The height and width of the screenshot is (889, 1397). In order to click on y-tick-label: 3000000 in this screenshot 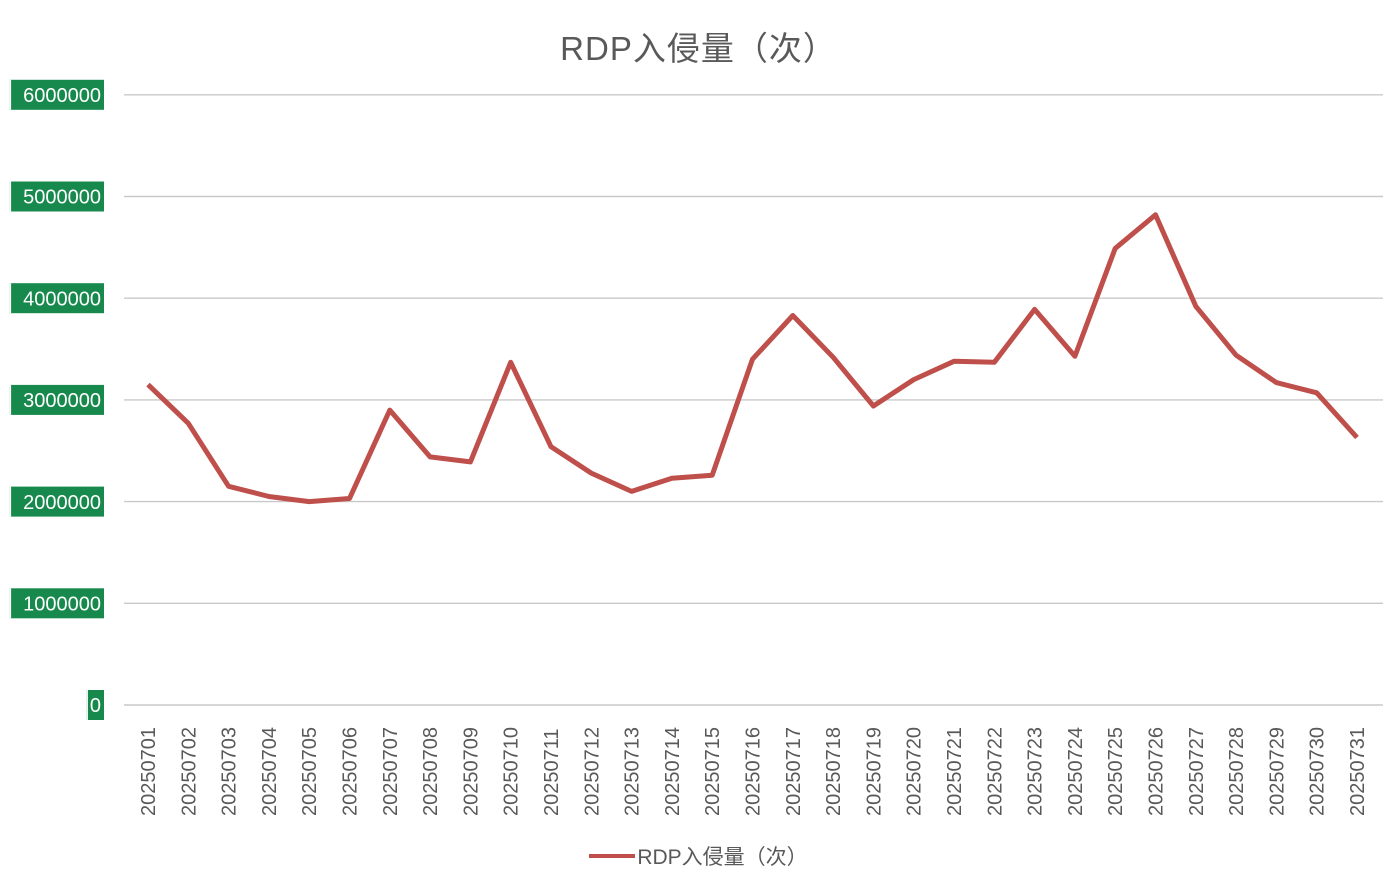, I will do `click(62, 401)`.